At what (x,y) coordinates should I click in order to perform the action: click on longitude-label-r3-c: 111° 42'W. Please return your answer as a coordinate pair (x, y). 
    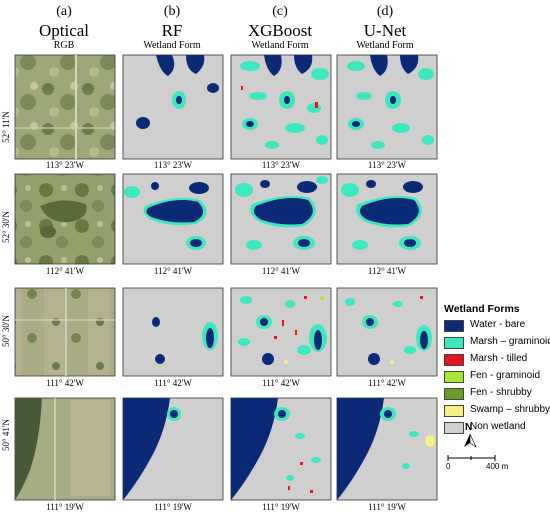
    Looking at the image, I should click on (281, 383).